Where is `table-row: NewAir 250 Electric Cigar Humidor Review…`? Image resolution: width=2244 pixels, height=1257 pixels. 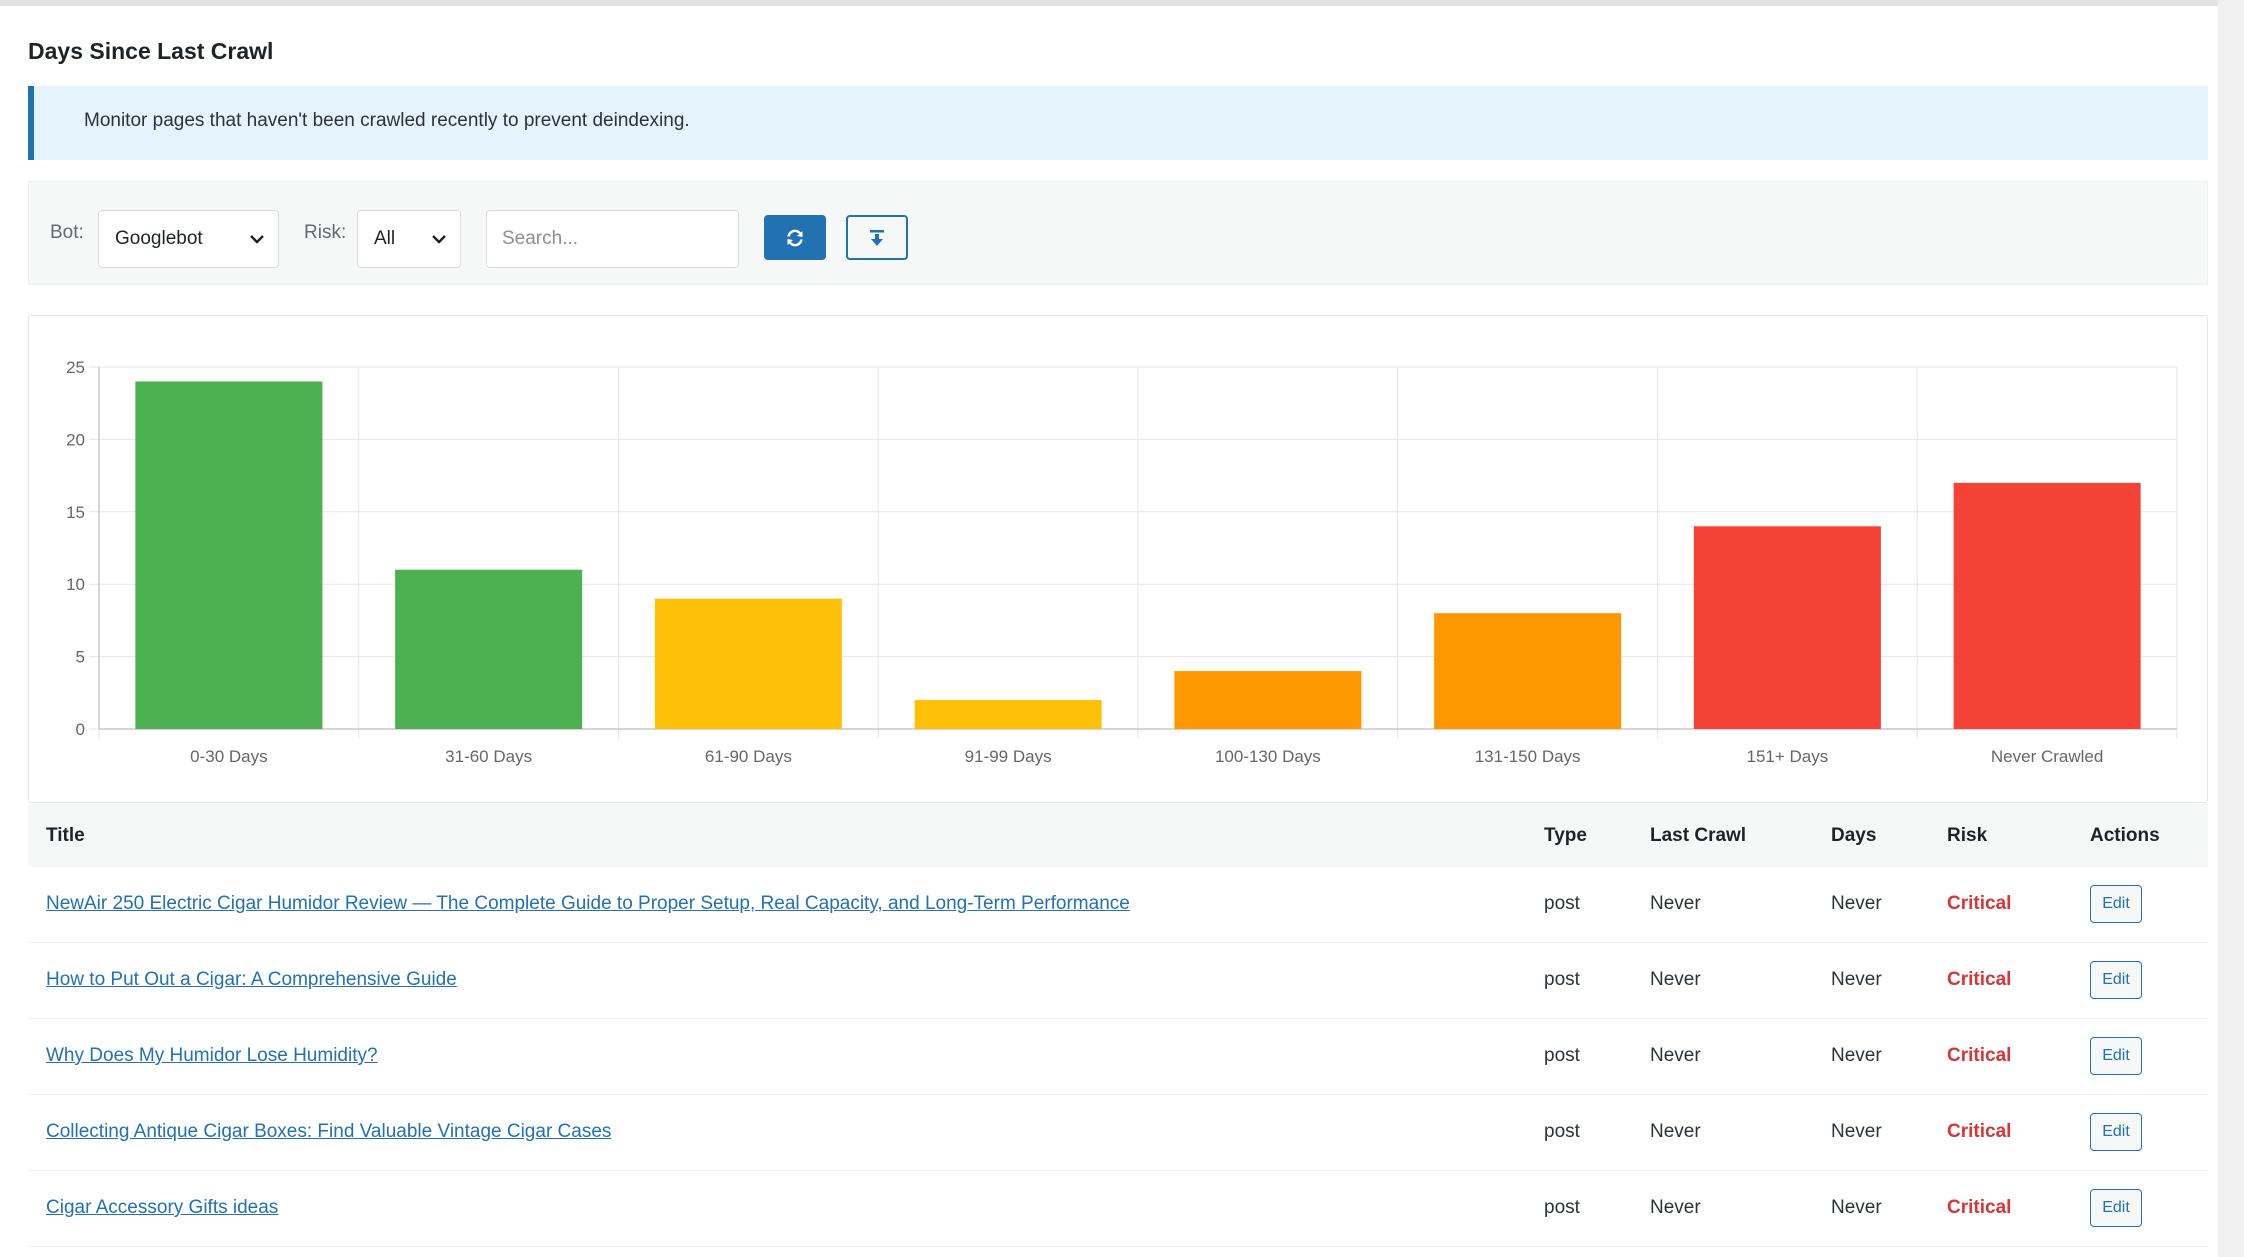 table-row: NewAir 250 Electric Cigar Humidor Review… is located at coordinates (1118, 905).